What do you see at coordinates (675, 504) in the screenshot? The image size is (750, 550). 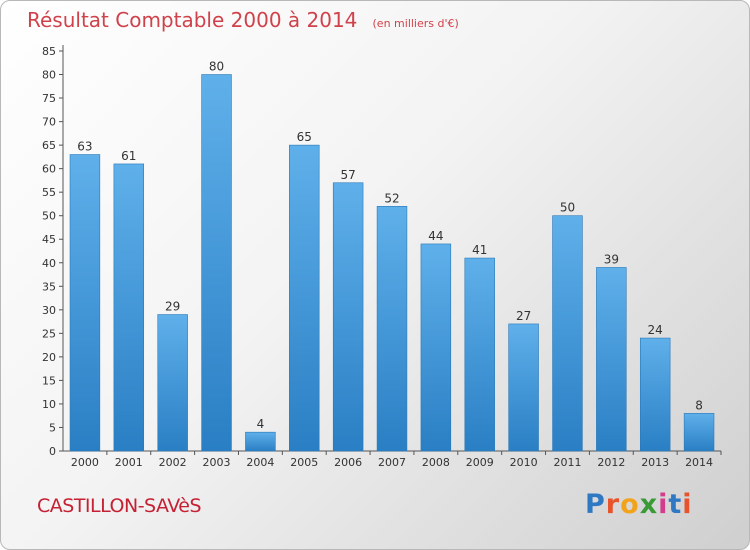 I see `logo-letter: t` at bounding box center [675, 504].